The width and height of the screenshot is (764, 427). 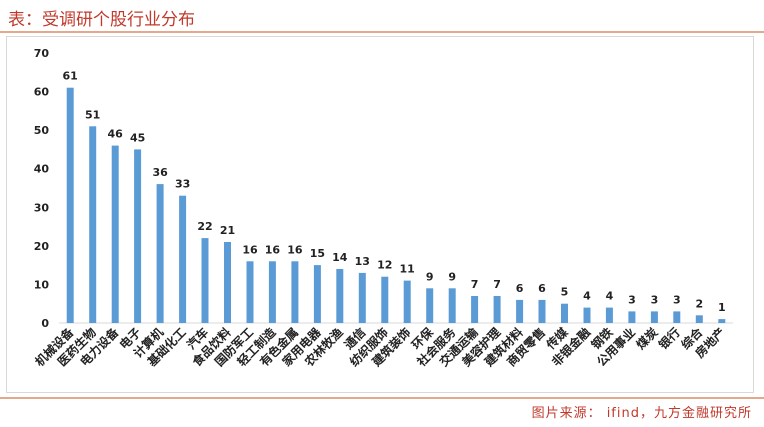 What do you see at coordinates (475, 284) in the screenshot?
I see `data-label-18: 7` at bounding box center [475, 284].